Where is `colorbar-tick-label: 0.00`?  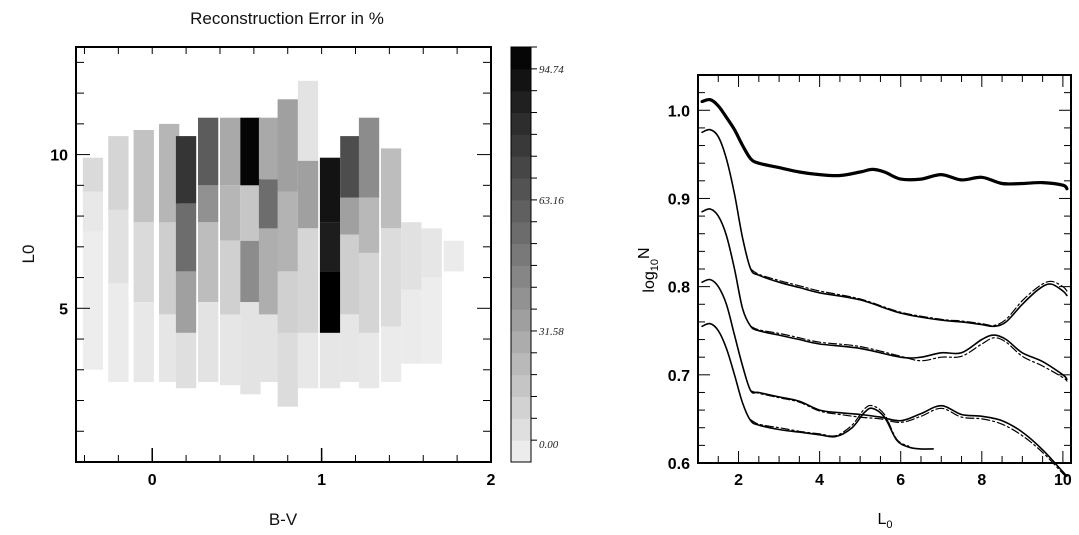 colorbar-tick-label: 0.00 is located at coordinates (549, 445).